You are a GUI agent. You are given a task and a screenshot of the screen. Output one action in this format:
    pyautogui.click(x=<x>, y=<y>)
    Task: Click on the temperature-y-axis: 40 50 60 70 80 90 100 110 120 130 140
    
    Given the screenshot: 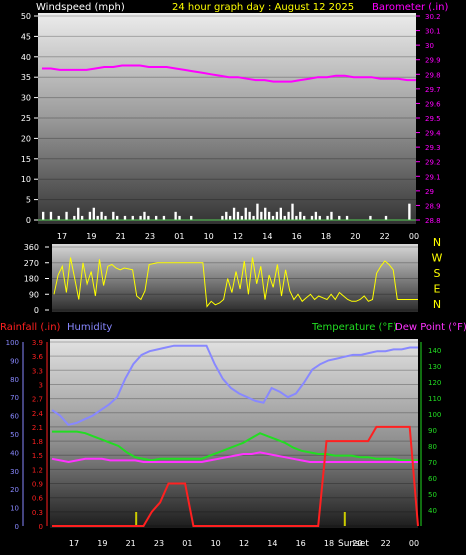 What is the action you would take?
    pyautogui.click(x=430, y=434)
    